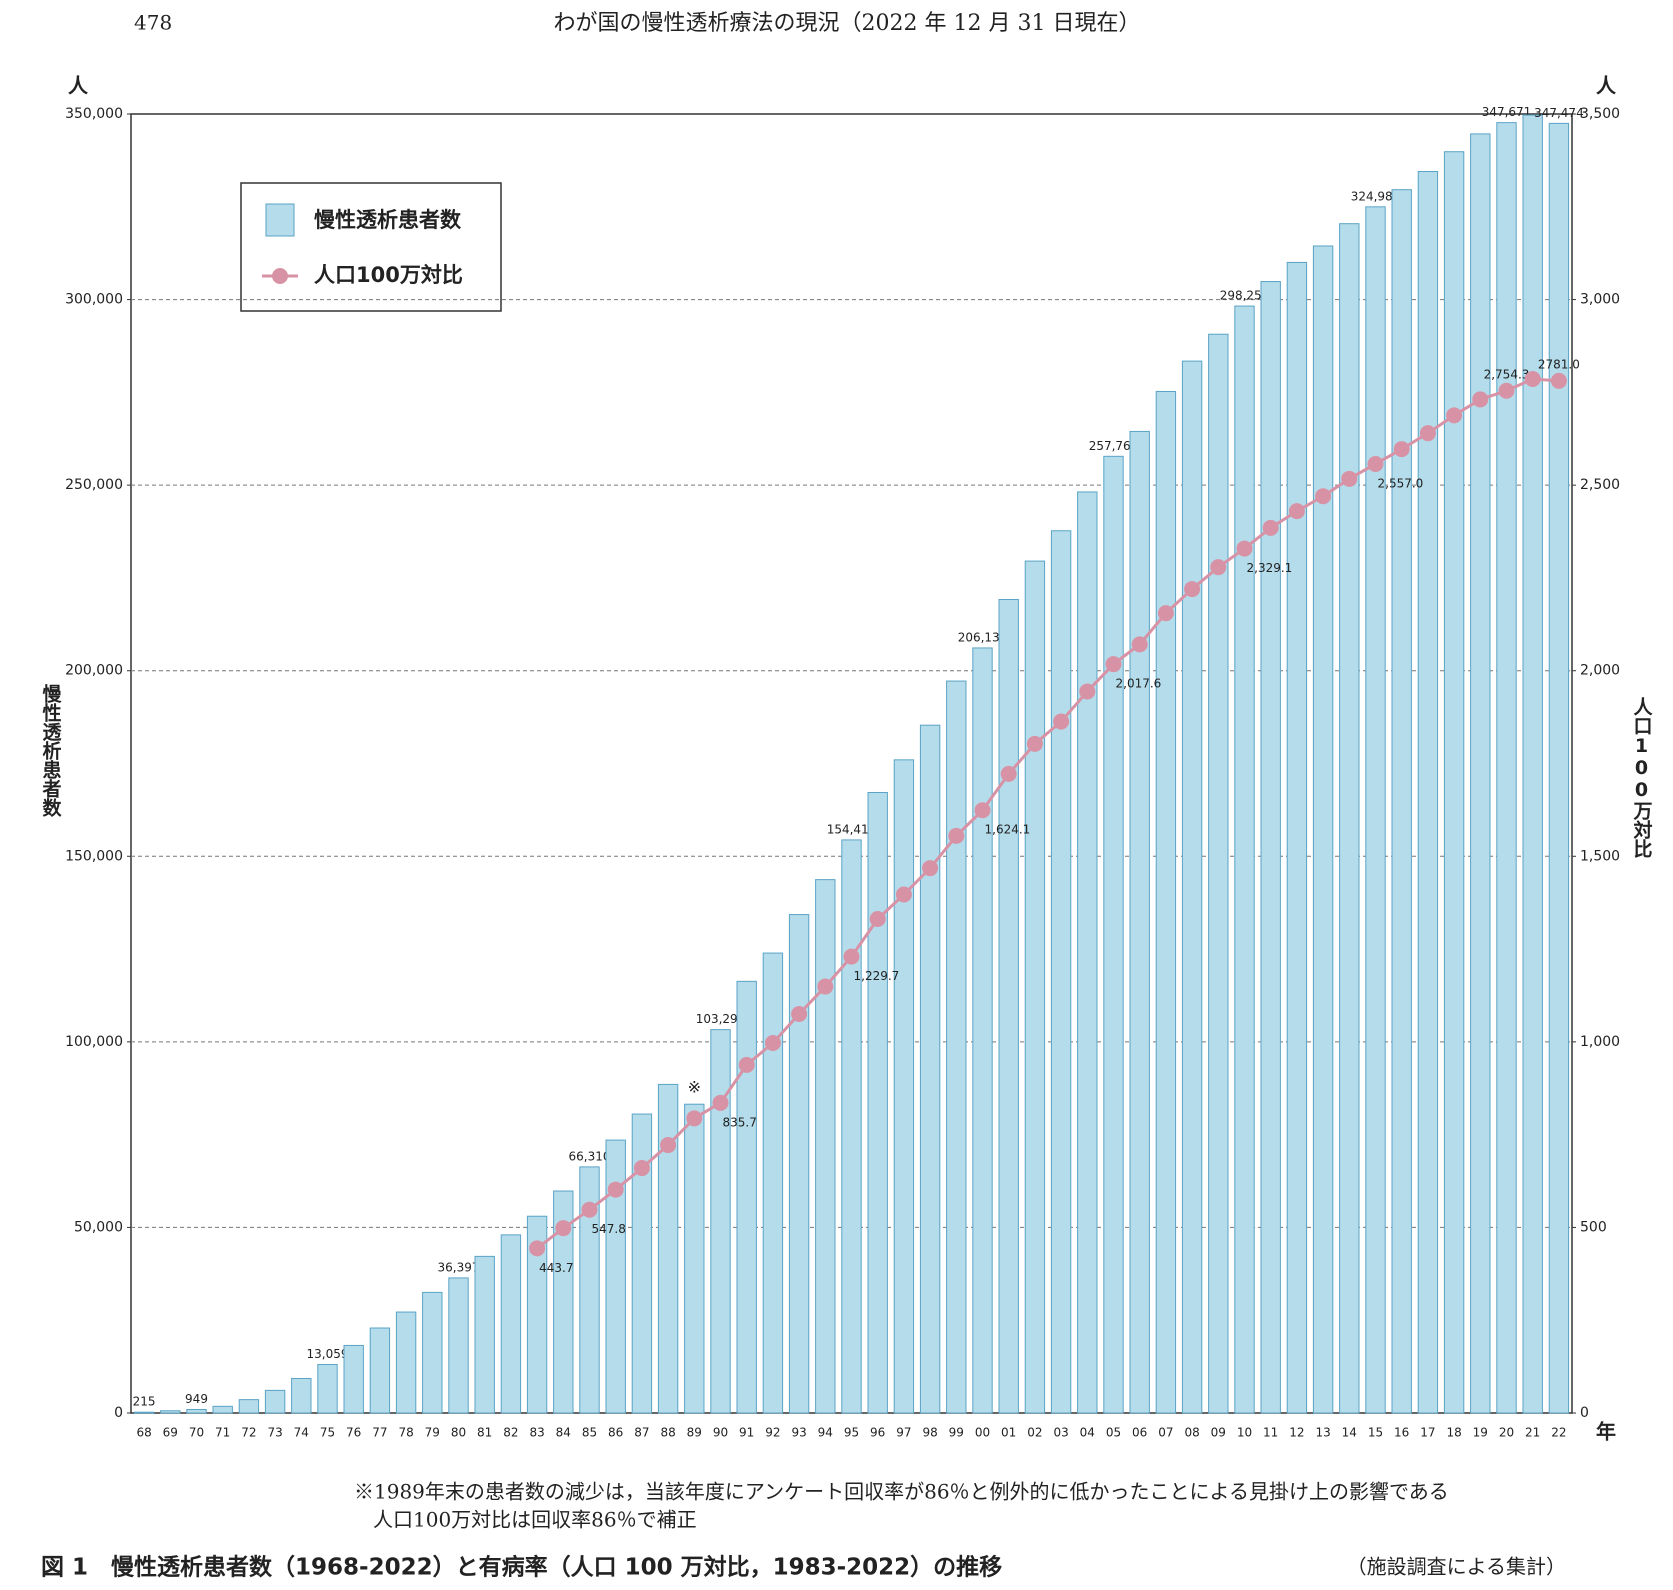 This screenshot has width=1673, height=1590. What do you see at coordinates (720, 1433) in the screenshot?
I see `x-tick-label: 90` at bounding box center [720, 1433].